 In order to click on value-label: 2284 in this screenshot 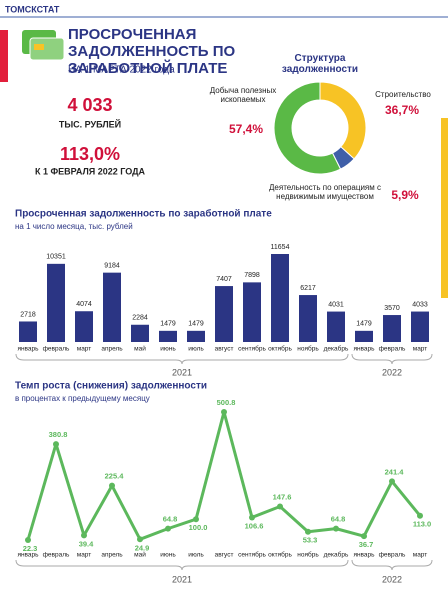, I will do `click(140, 318)`.